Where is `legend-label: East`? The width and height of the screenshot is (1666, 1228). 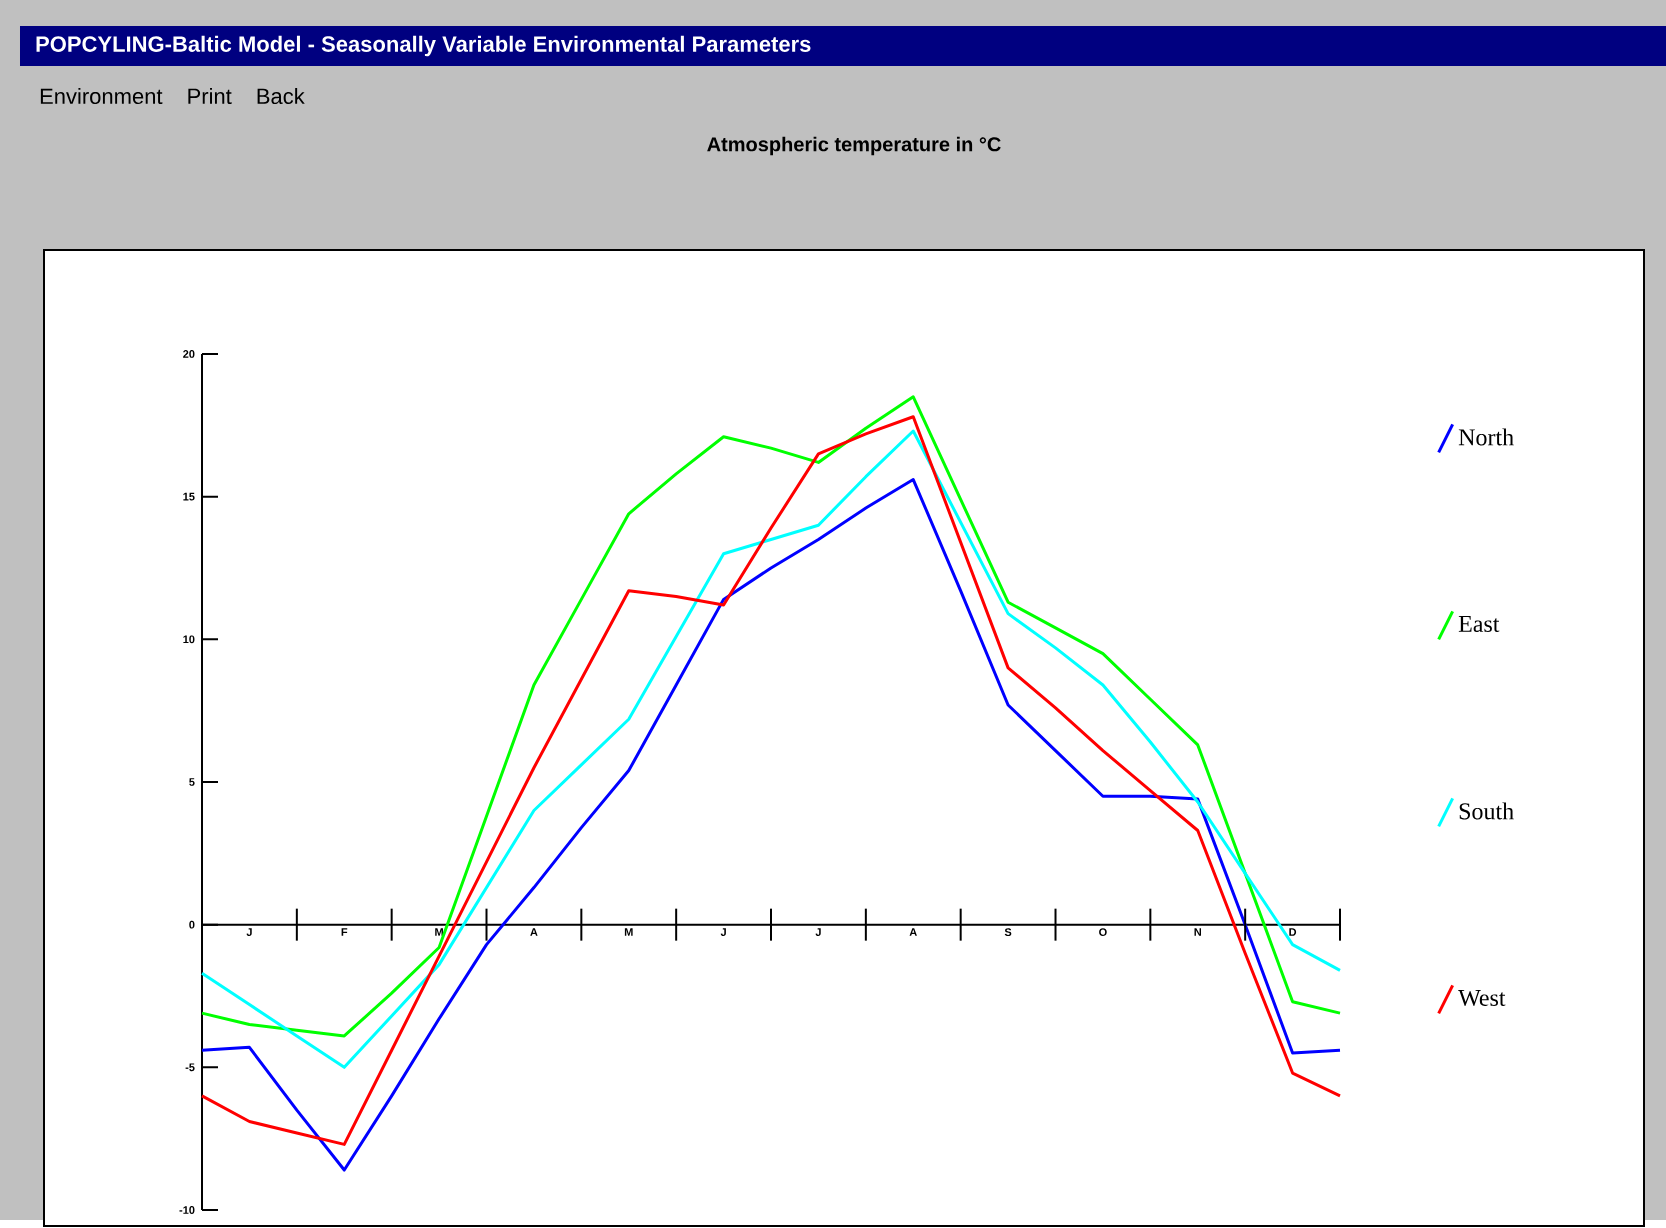 legend-label: East is located at coordinates (1479, 624).